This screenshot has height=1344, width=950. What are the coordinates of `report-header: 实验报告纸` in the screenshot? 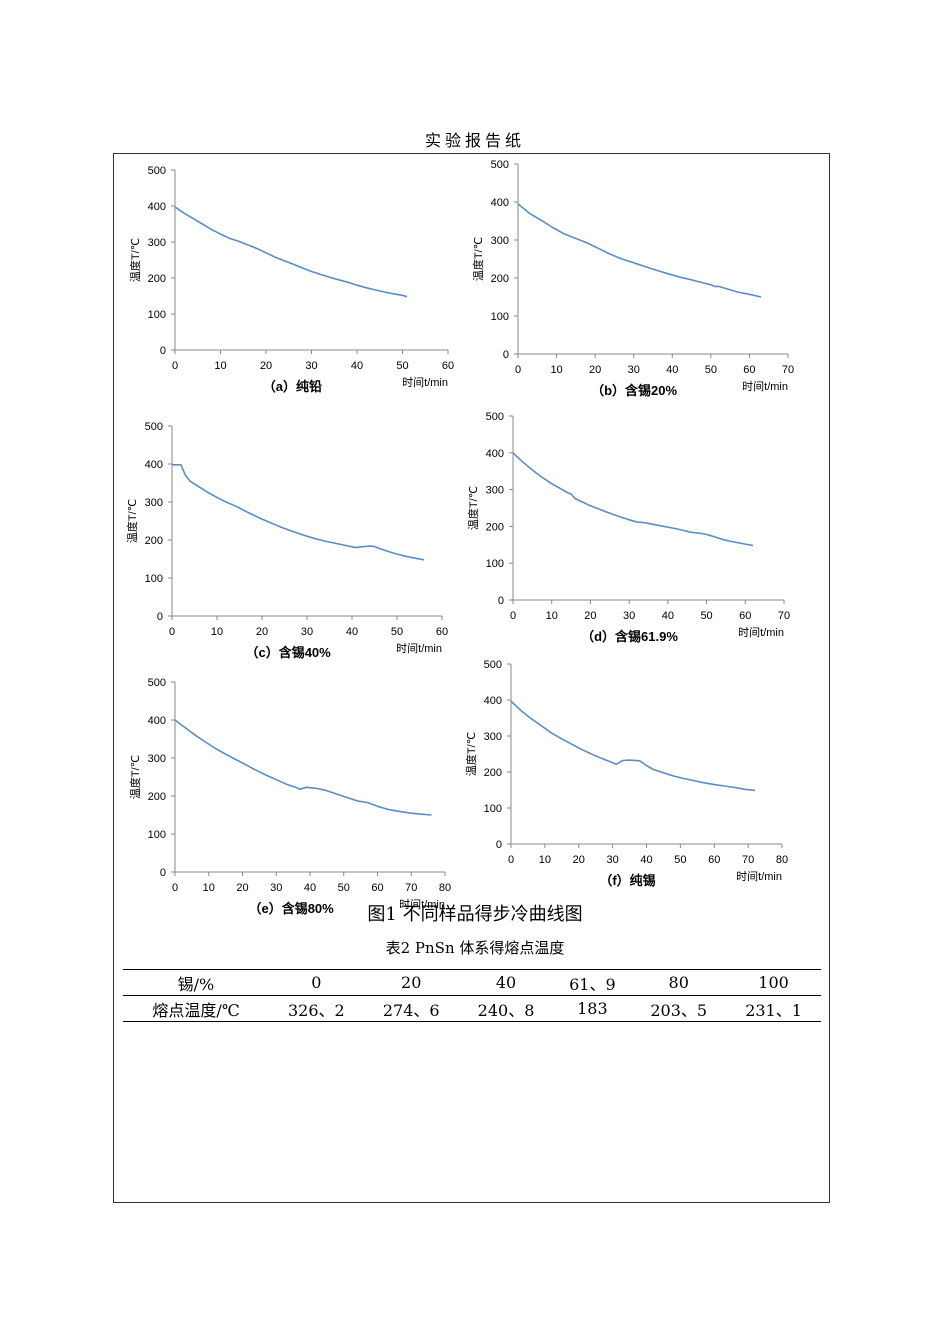 It's located at (474, 140).